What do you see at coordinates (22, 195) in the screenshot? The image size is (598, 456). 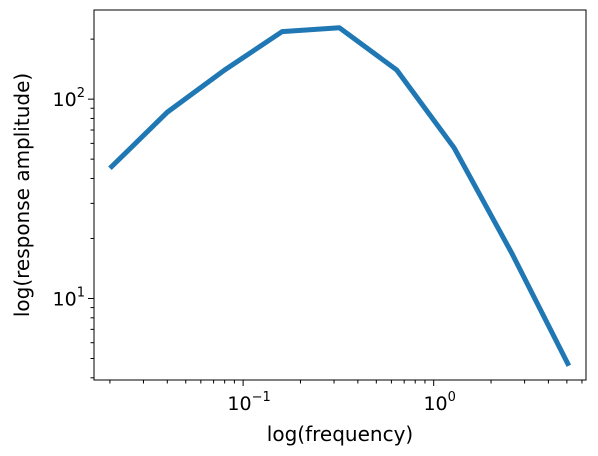 I see `y-axis-label: log(response amplitude)` at bounding box center [22, 195].